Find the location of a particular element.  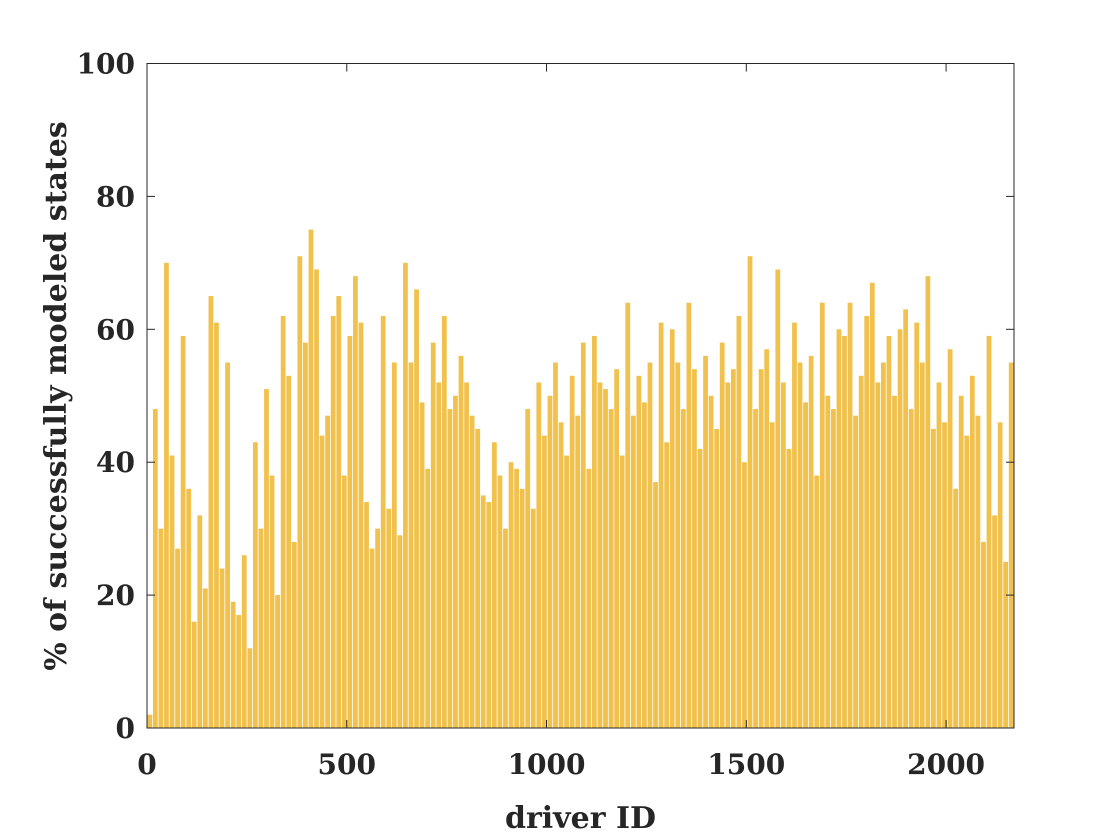

y-tick-label: 40 is located at coordinates (115, 462).